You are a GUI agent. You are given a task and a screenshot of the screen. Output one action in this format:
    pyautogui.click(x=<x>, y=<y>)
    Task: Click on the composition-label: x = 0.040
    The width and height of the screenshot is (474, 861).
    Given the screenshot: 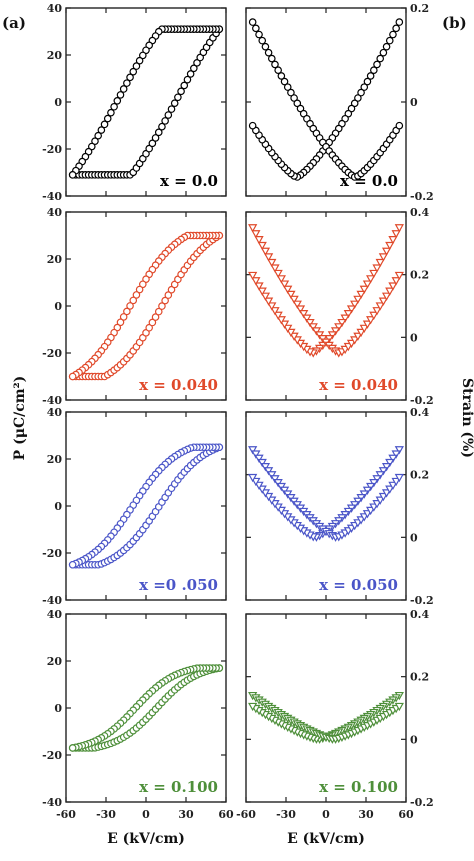 What is the action you would take?
    pyautogui.click(x=178, y=385)
    